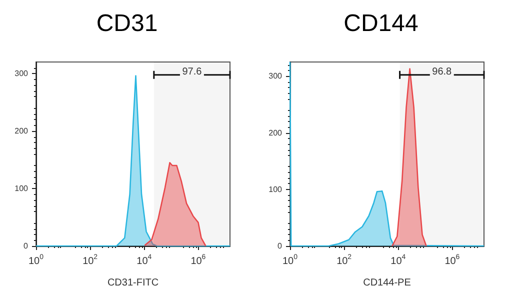 The width and height of the screenshot is (508, 308). I want to click on band-label: 97.6, so click(192, 72).